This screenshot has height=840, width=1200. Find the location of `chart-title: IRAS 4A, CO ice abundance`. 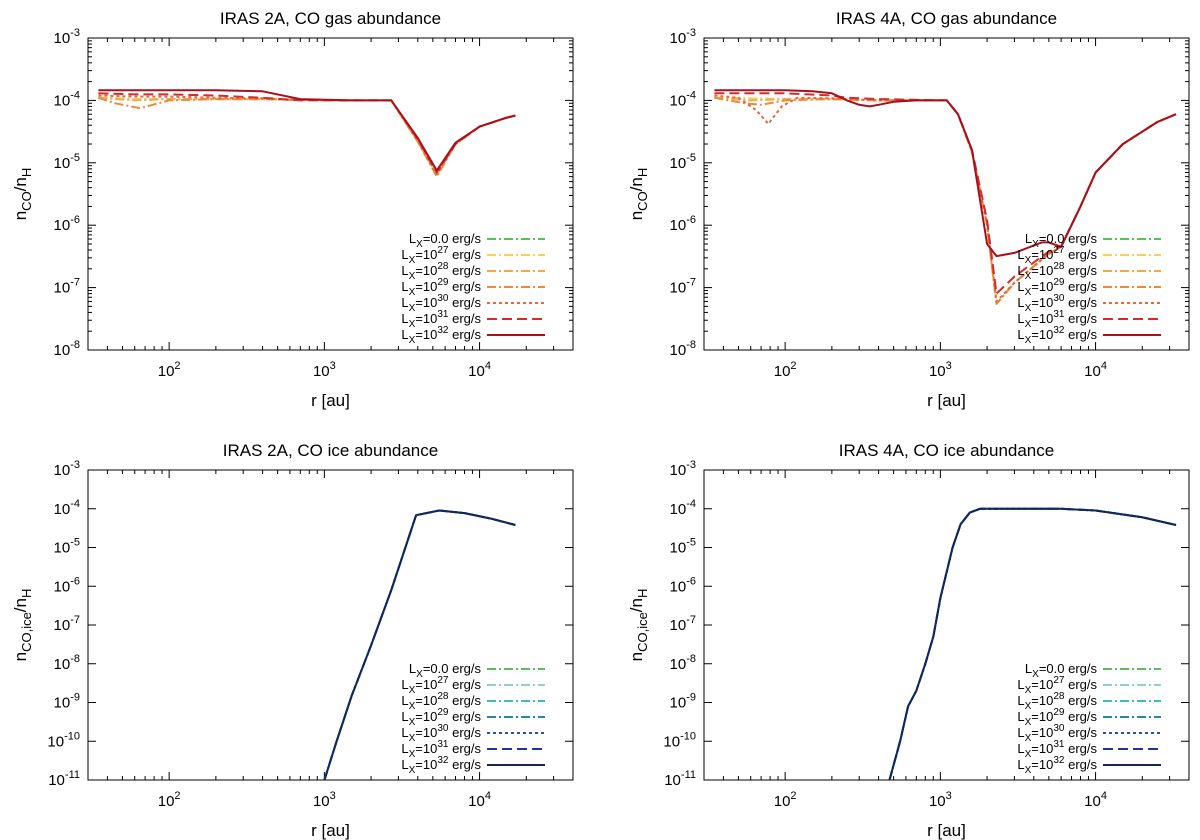

chart-title: IRAS 4A, CO ice abundance is located at coordinates (946, 450).